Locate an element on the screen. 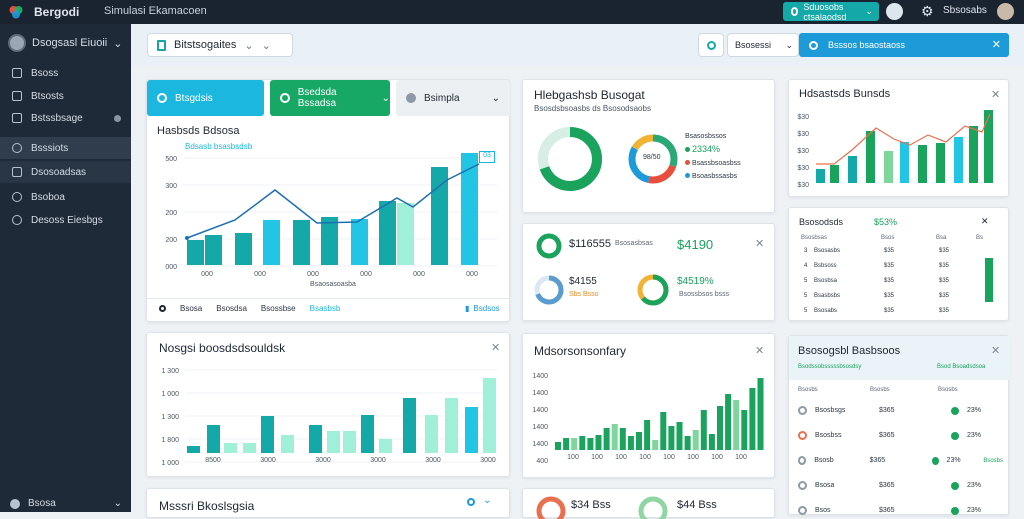 The width and height of the screenshot is (1024, 519). sidebar-bottom-menu: Bsosa ⌄ is located at coordinates (66, 503).